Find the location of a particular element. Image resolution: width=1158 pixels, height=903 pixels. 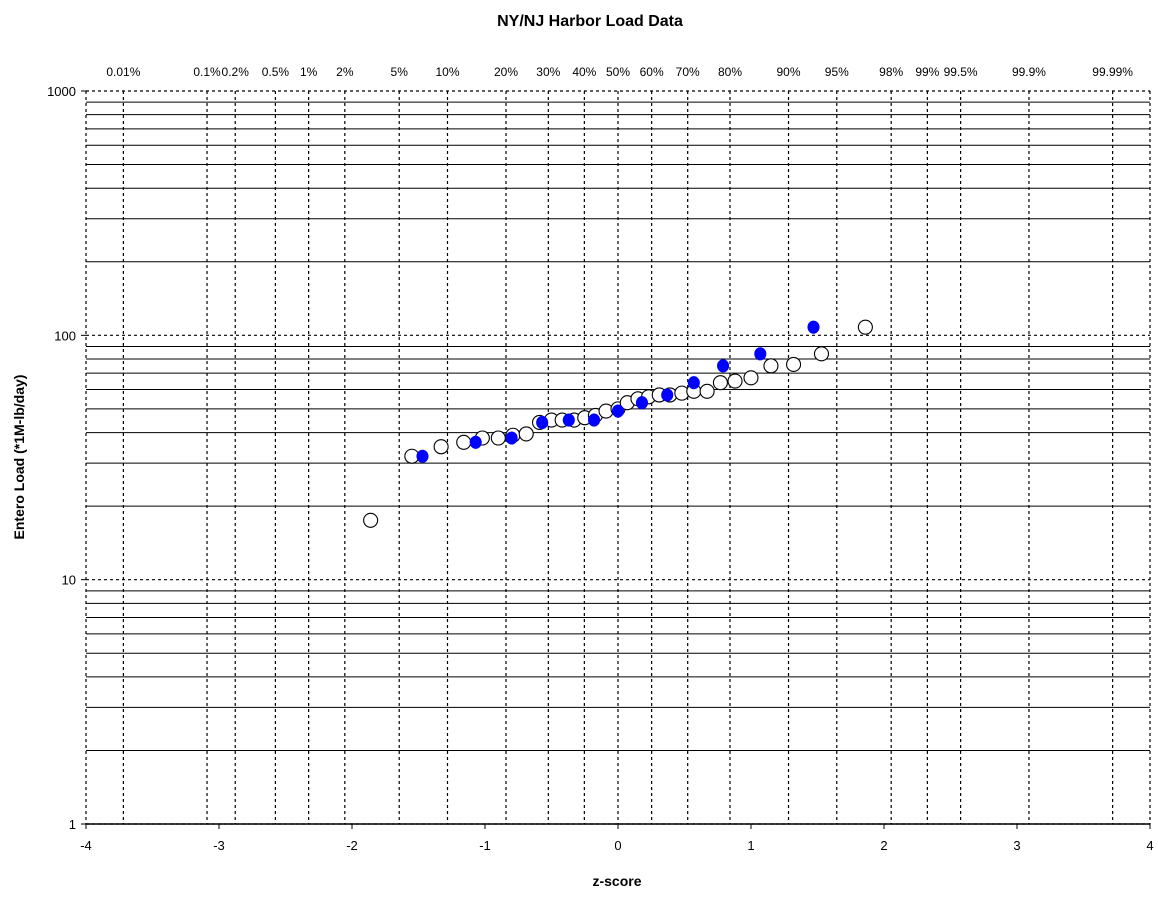

percentile-label: 0.5% is located at coordinates (276, 72).